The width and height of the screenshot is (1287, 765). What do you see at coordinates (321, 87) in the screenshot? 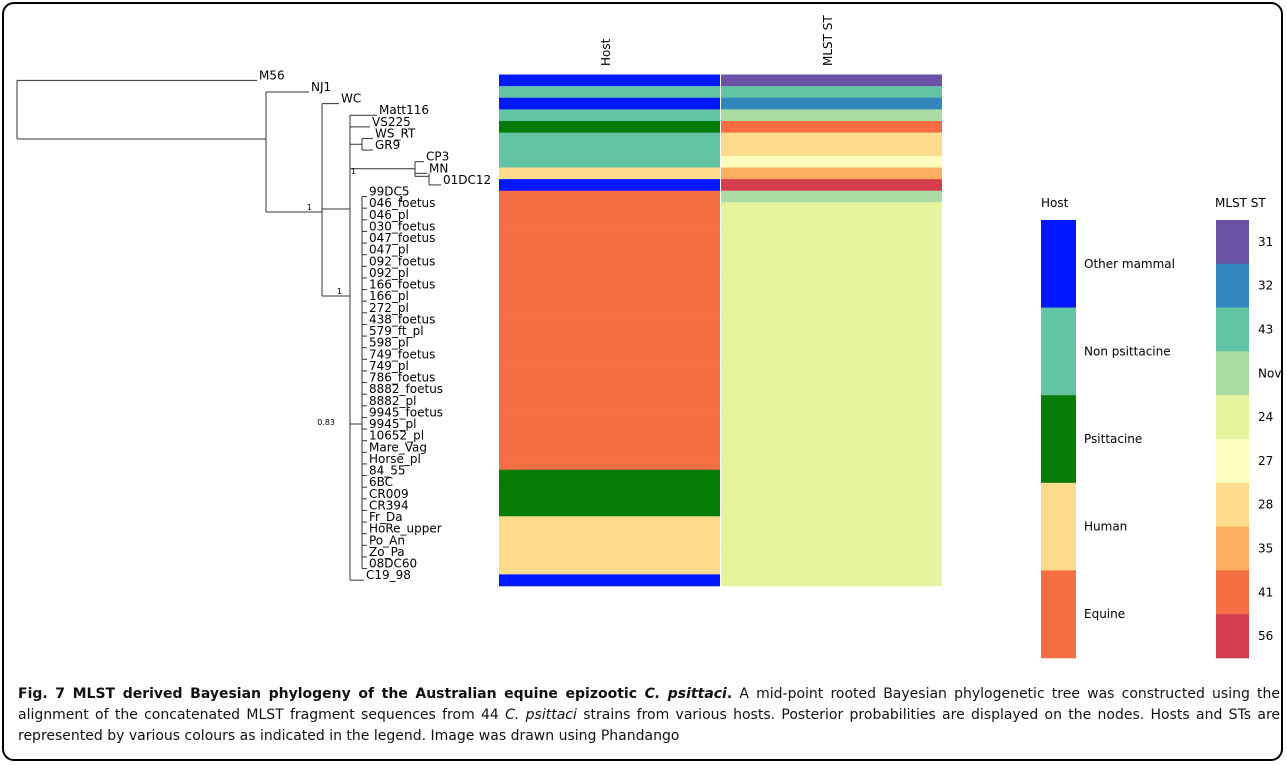
I see `tip-label-nj1: NJ1` at bounding box center [321, 87].